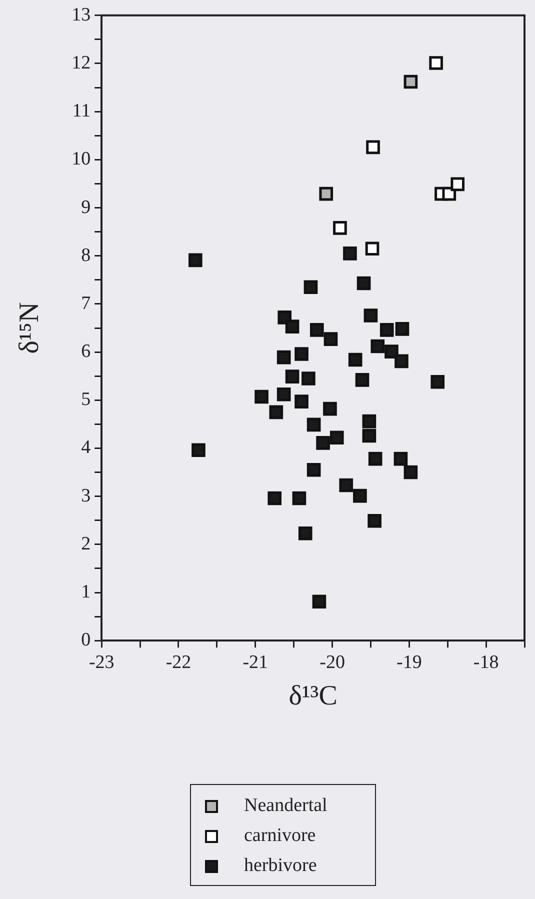 This screenshot has height=899, width=535. Describe the element at coordinates (86, 591) in the screenshot. I see `y-tick-label: 1` at that location.